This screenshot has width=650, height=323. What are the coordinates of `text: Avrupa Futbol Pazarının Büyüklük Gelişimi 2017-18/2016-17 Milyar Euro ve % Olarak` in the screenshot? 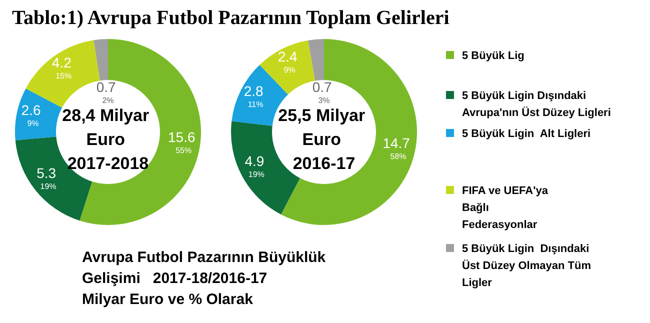 It's located at (206, 278).